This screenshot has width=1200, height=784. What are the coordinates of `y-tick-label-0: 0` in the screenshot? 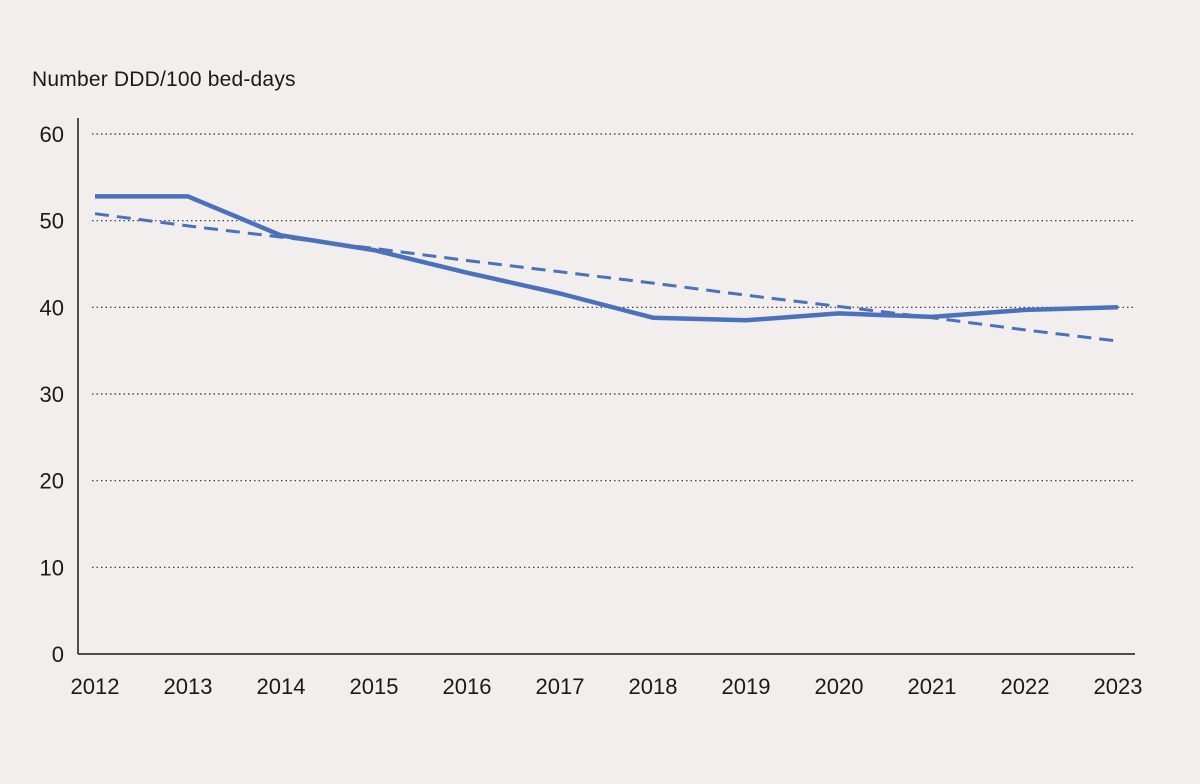 It's located at (58, 654).